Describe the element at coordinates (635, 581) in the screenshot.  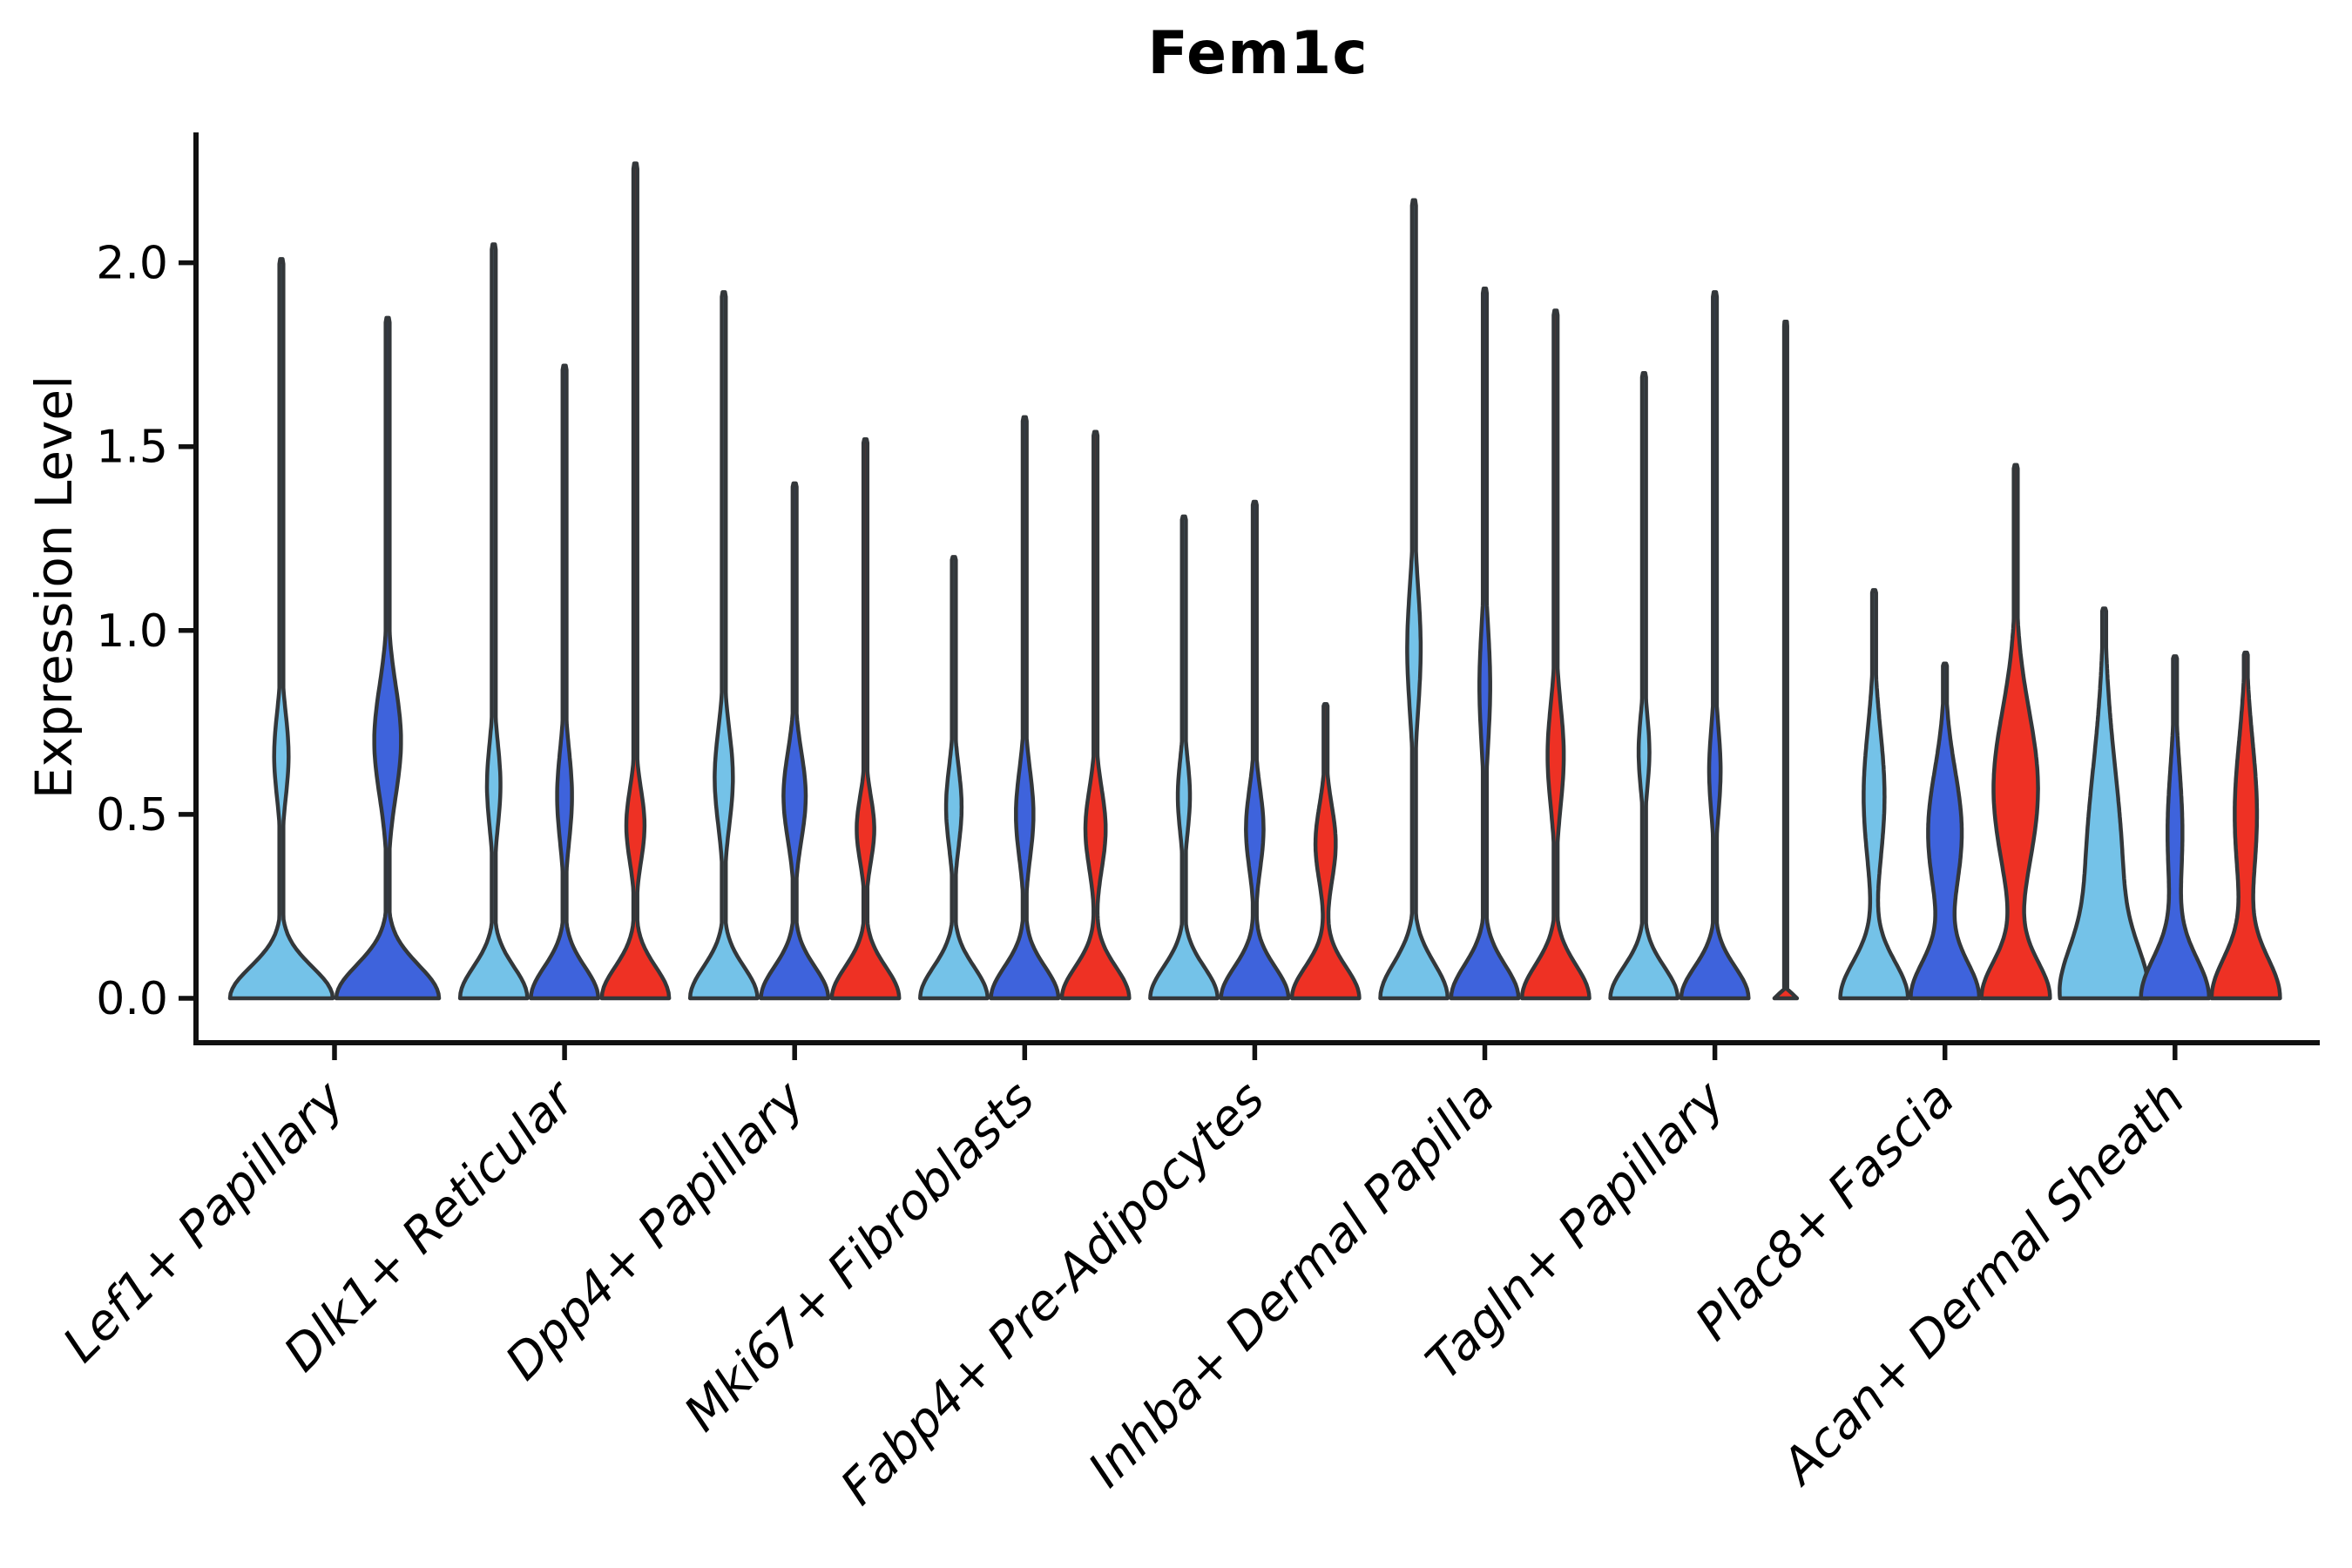
I see `violin-dlk1-reticular-red` at that location.